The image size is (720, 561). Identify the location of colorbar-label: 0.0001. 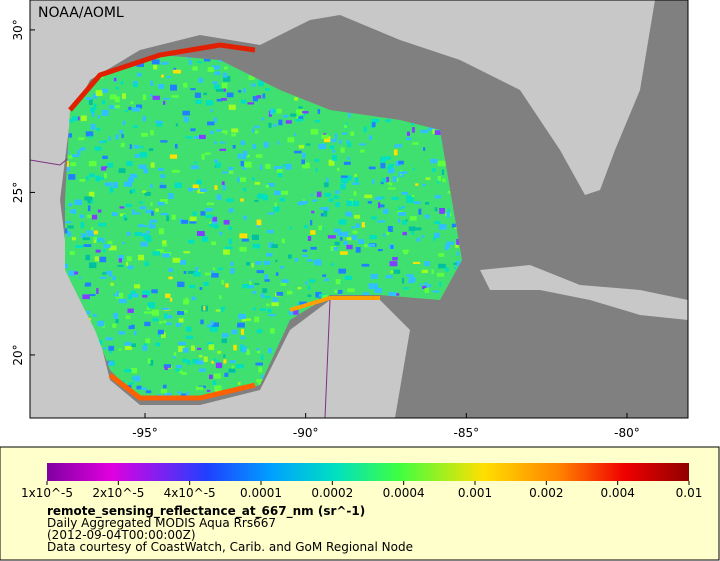
(261, 493).